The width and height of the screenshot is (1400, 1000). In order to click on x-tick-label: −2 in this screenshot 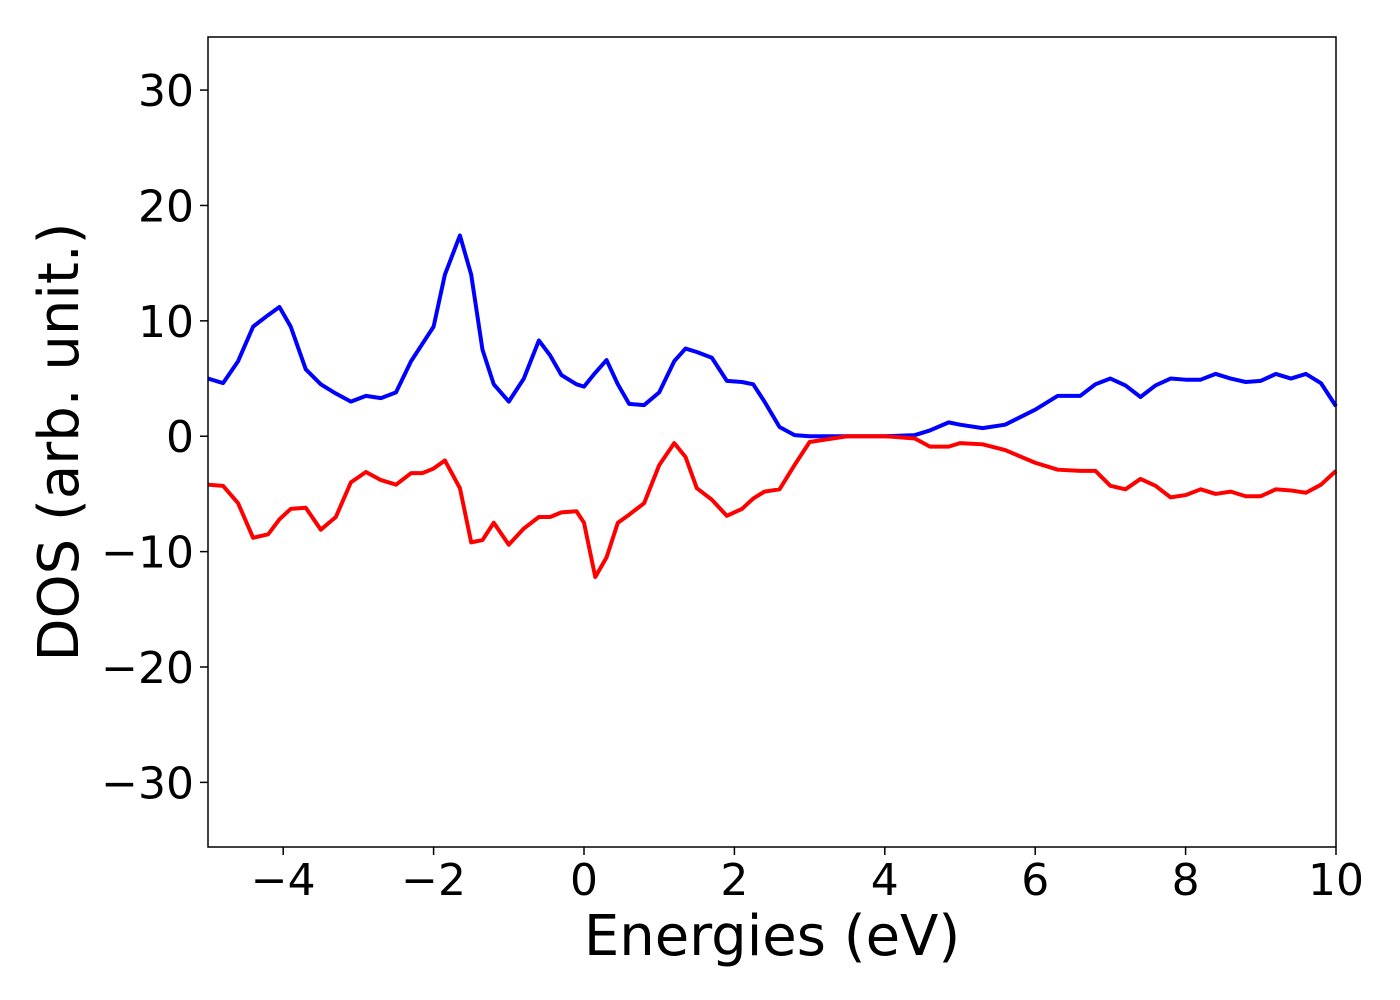, I will do `click(433, 880)`.